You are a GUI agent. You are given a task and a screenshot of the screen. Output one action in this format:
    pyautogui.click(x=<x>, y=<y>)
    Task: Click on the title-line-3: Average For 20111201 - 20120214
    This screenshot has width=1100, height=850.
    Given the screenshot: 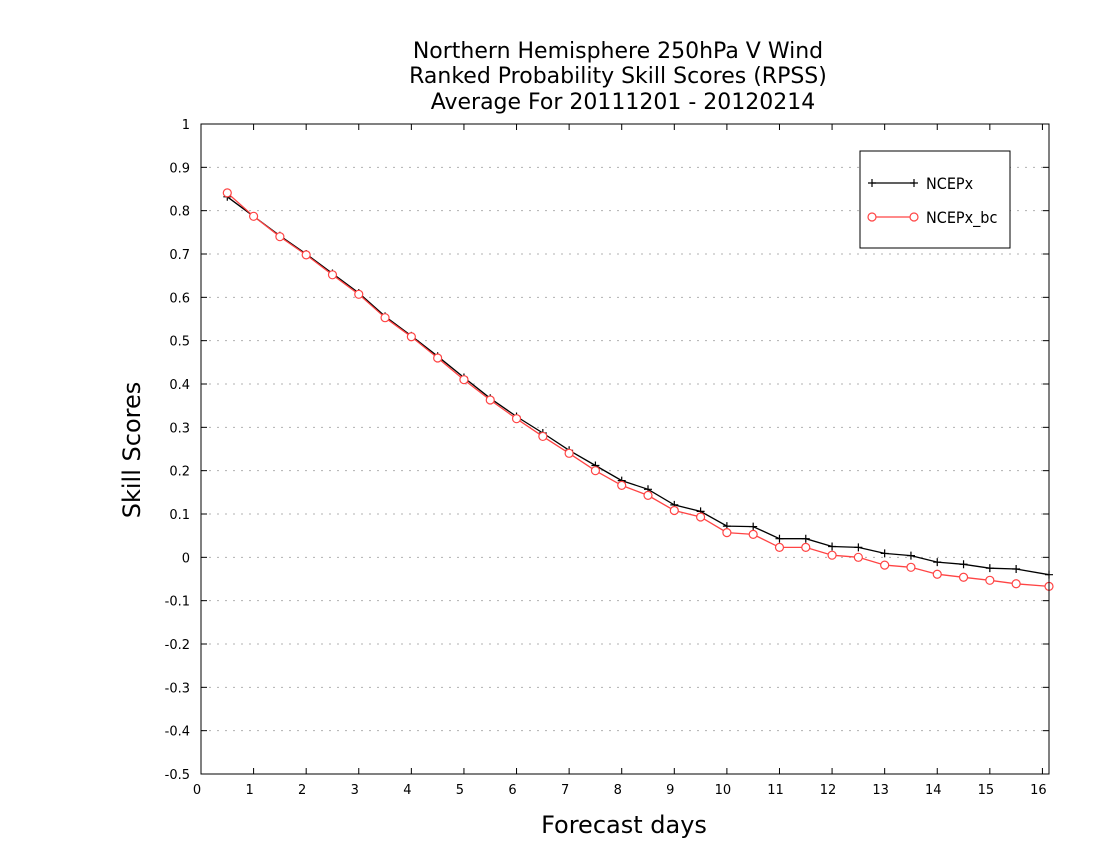 What is the action you would take?
    pyautogui.click(x=623, y=102)
    